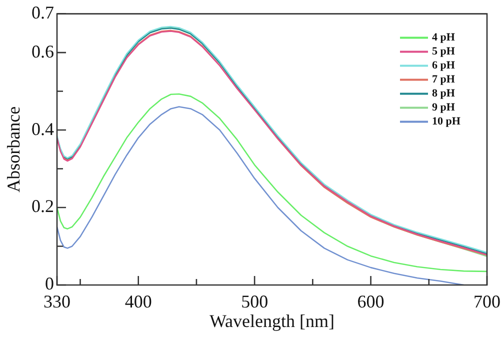 Image resolution: width=501 pixels, height=337 pixels. Describe the element at coordinates (43, 128) in the screenshot. I see `y-tick-label: 0.4` at that location.